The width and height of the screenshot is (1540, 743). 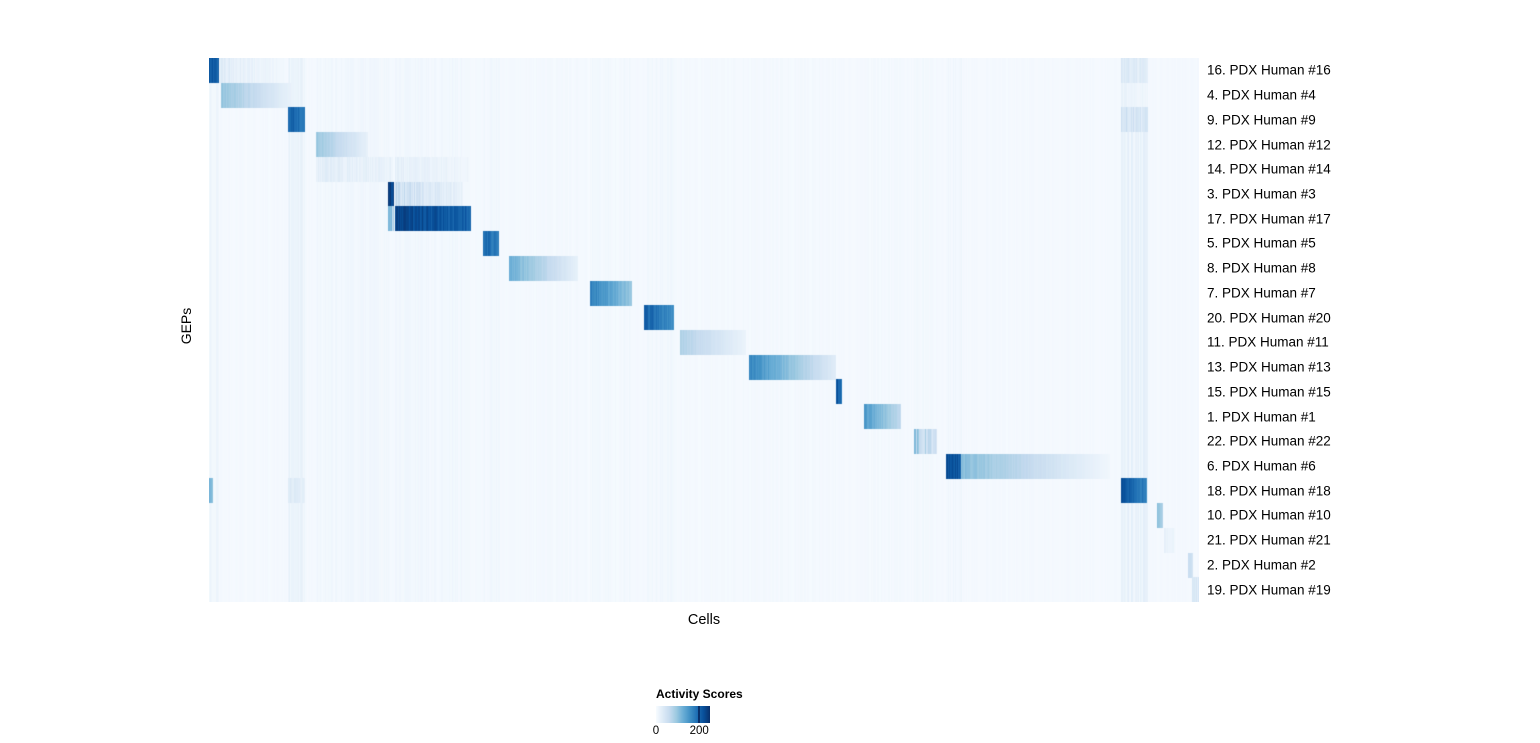 I want to click on row-label: 21. PDX Human #21, so click(x=1269, y=540).